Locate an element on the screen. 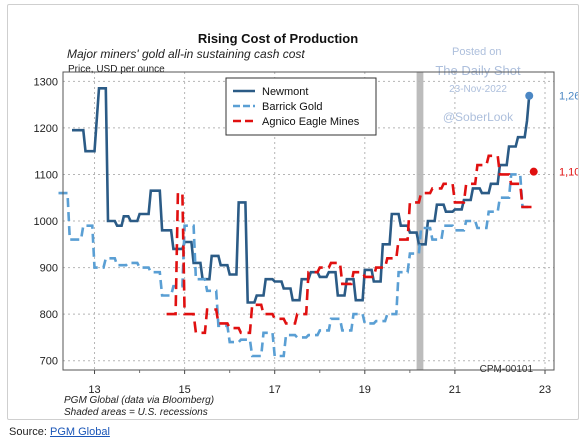  chart-legend: Newmont Barrick Gold Agnico Eagle Mines is located at coordinates (301, 106).